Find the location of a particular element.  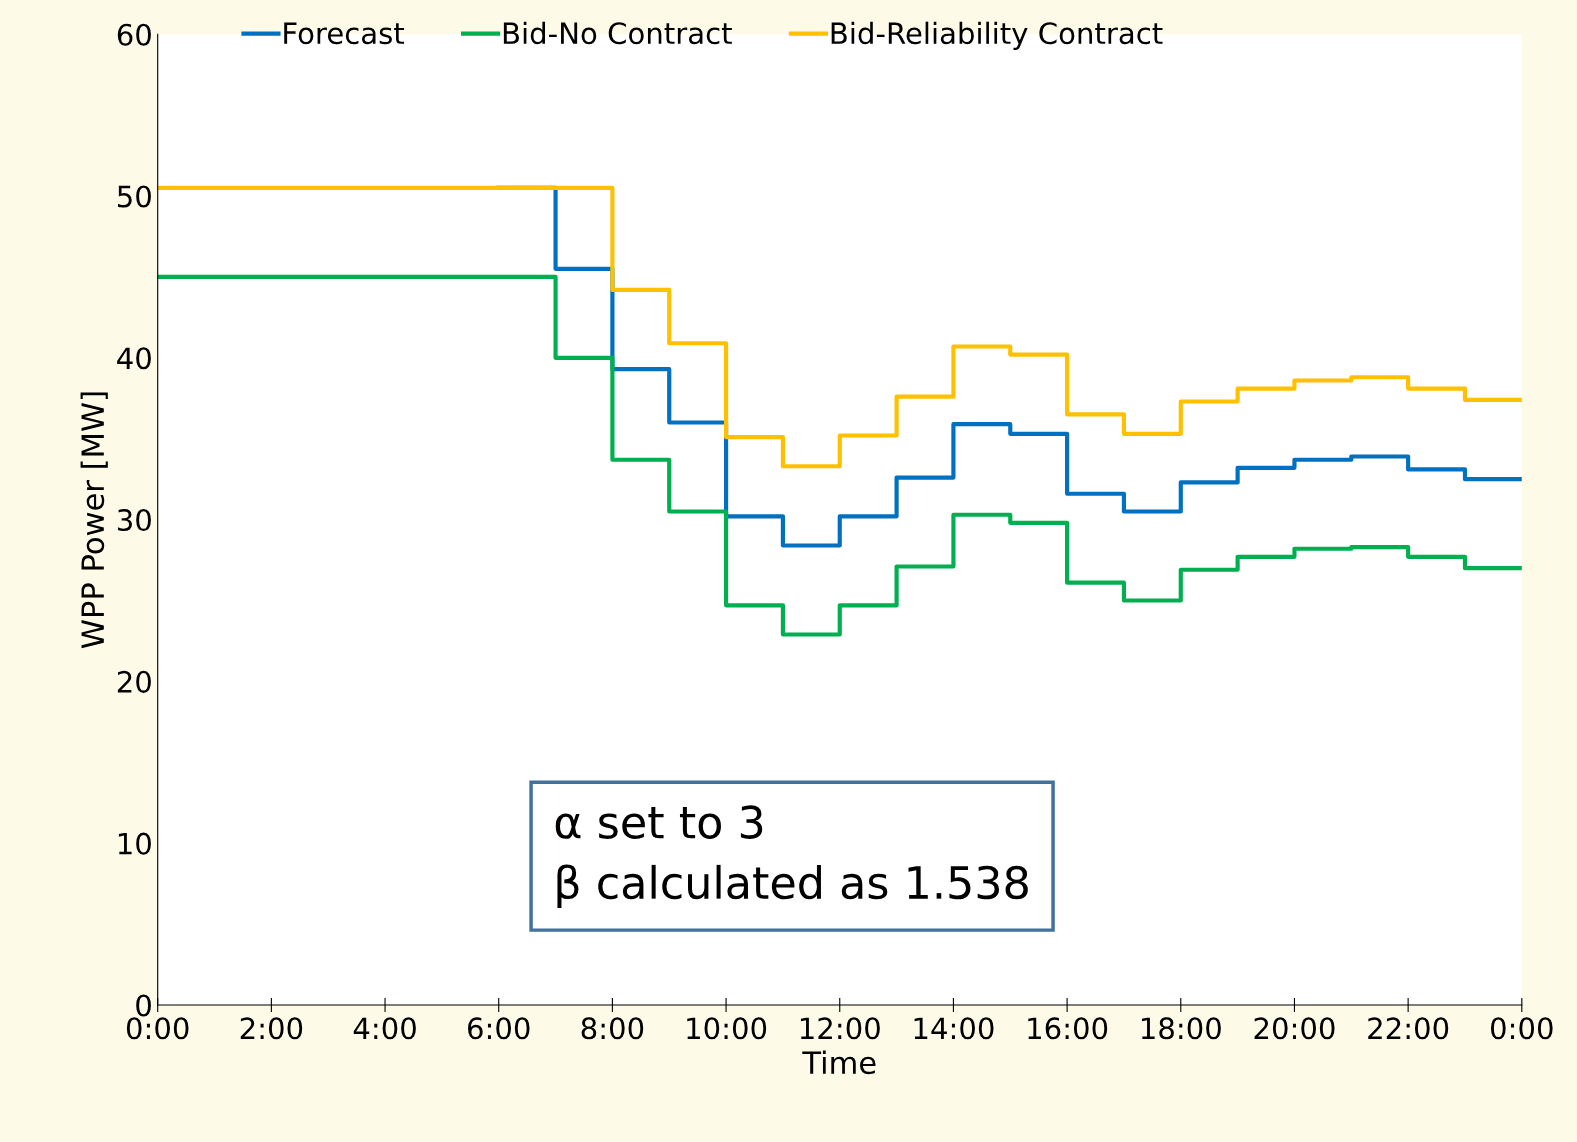

x-tick-label: 16:00 is located at coordinates (1068, 1028).